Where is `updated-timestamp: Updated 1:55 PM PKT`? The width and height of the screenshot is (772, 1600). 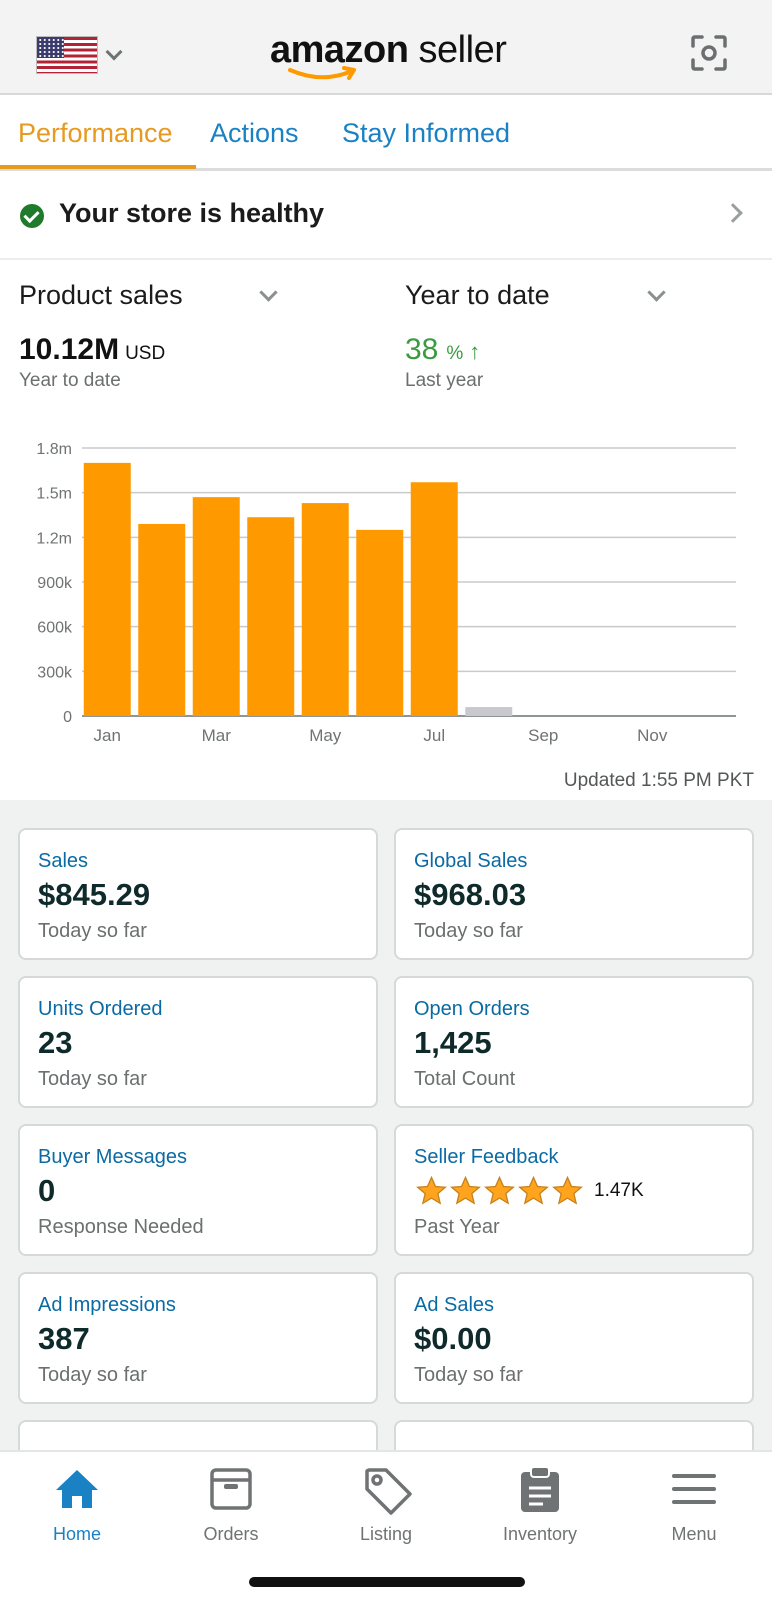 updated-timestamp: Updated 1:55 PM PKT is located at coordinates (658, 780).